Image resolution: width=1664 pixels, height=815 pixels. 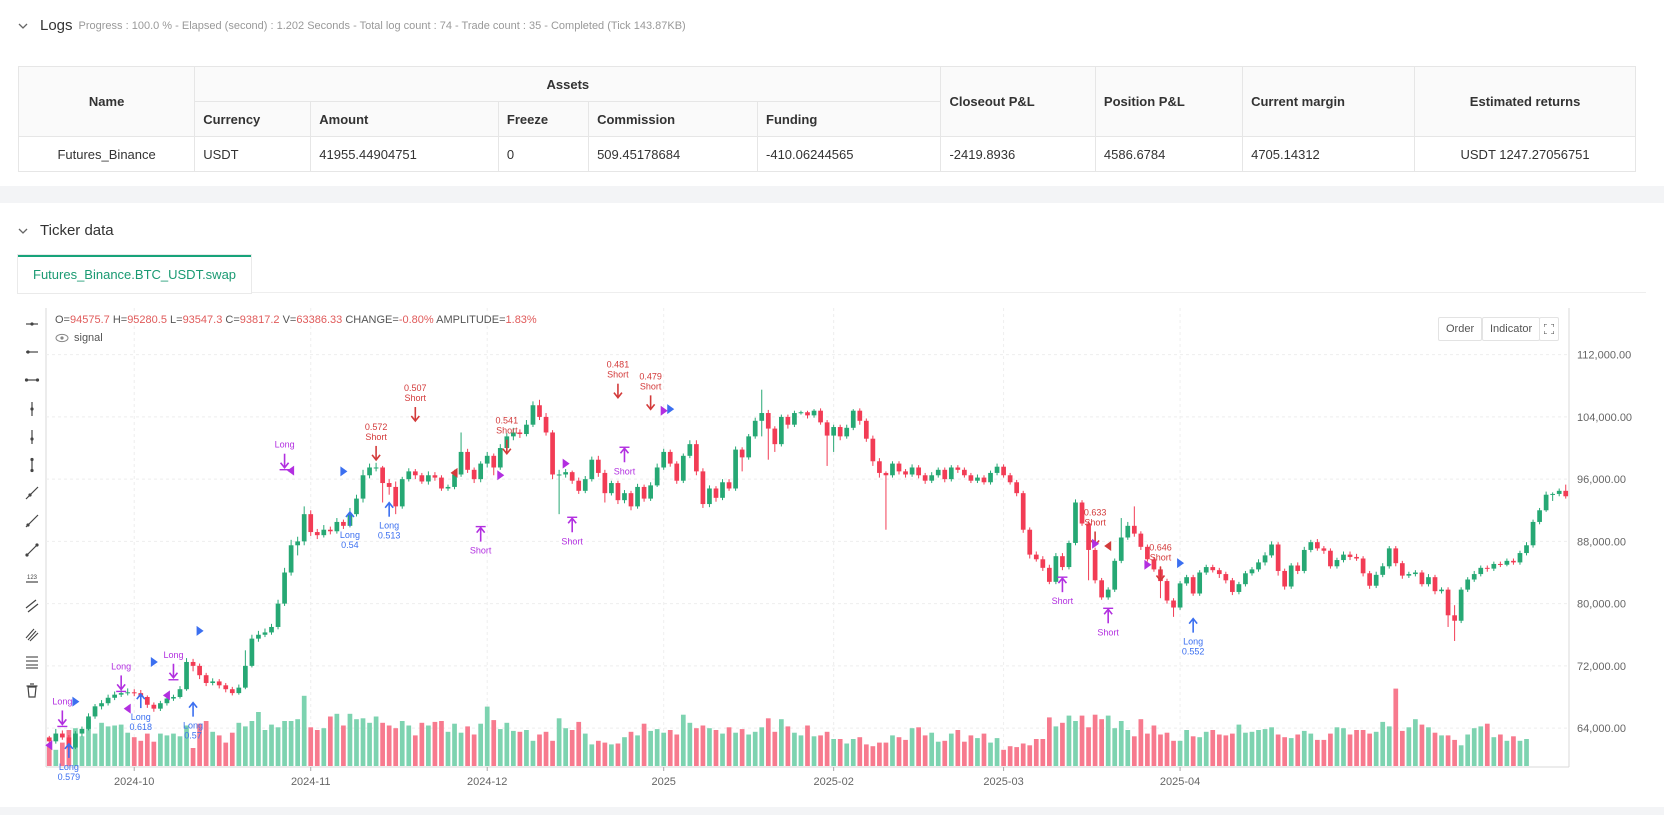 What do you see at coordinates (1511, 329) in the screenshot?
I see `indicator-button: Indicator` at bounding box center [1511, 329].